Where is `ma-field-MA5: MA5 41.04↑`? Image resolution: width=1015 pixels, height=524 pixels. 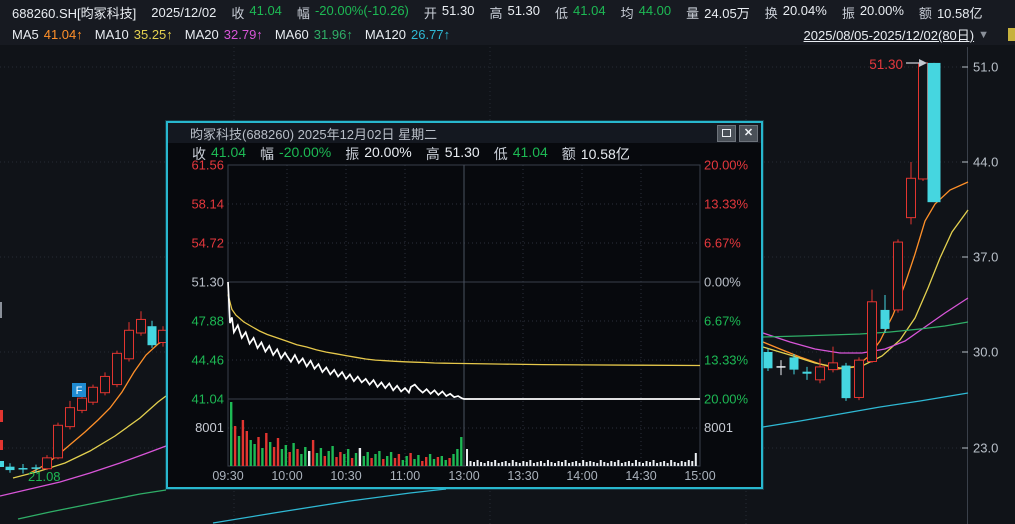
ma-field-MA5: MA5 41.04↑ is located at coordinates (47, 34).